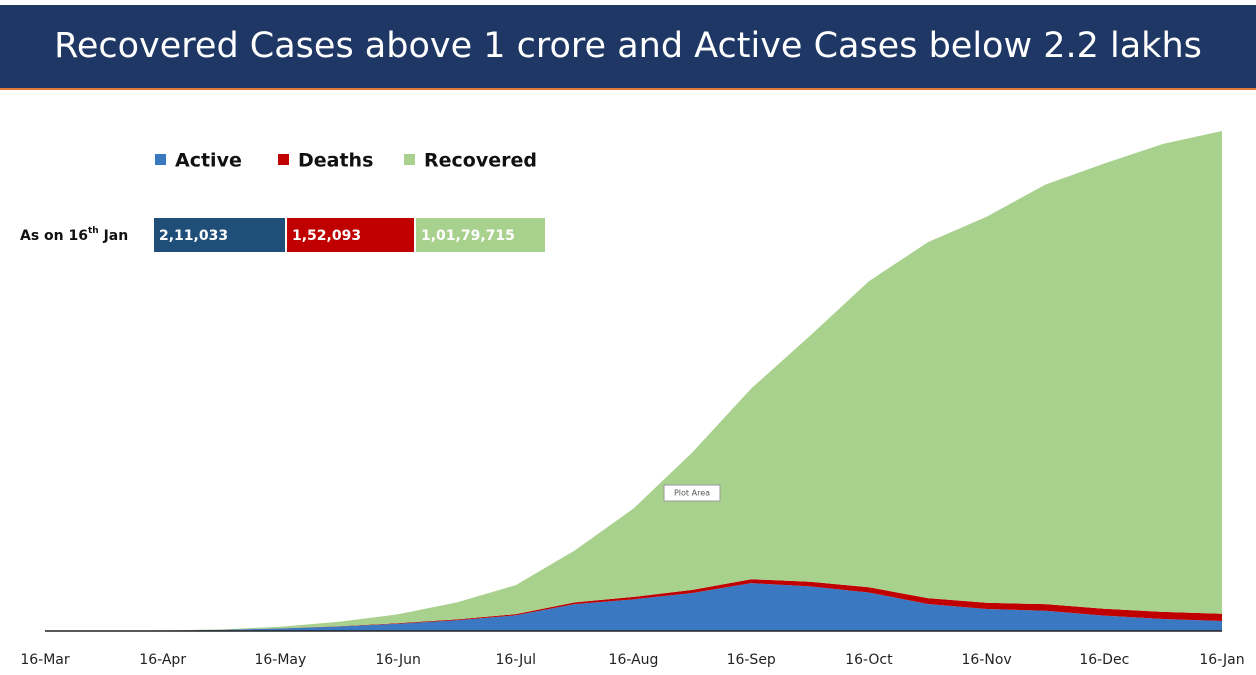 Image resolution: width=1256 pixels, height=675 pixels. What do you see at coordinates (114, 236) in the screenshot?
I see `summary-label-text: Jan` at bounding box center [114, 236].